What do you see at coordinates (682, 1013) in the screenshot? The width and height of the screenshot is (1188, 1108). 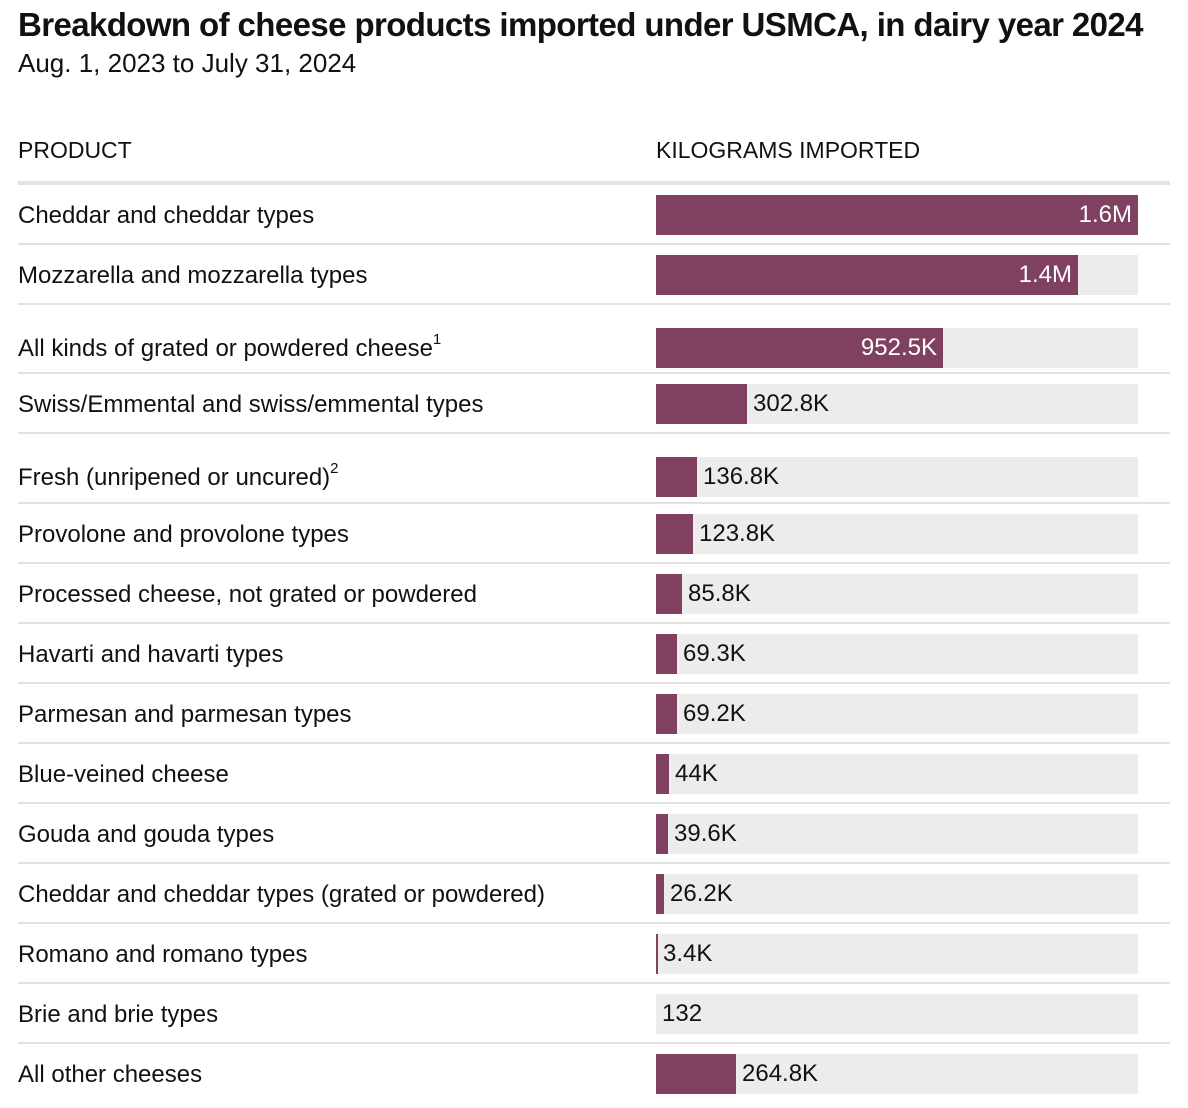 I see `value-label: 132` at bounding box center [682, 1013].